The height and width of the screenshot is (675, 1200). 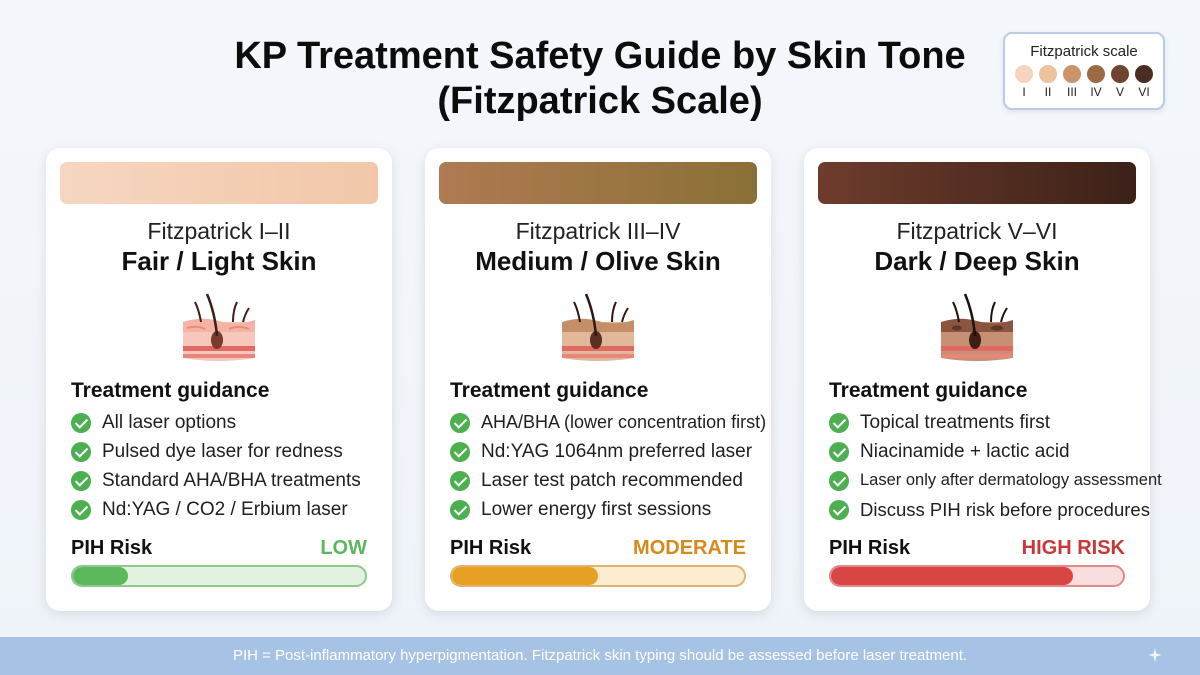 I want to click on list-item: Lower energy first sessions, so click(x=605, y=509).